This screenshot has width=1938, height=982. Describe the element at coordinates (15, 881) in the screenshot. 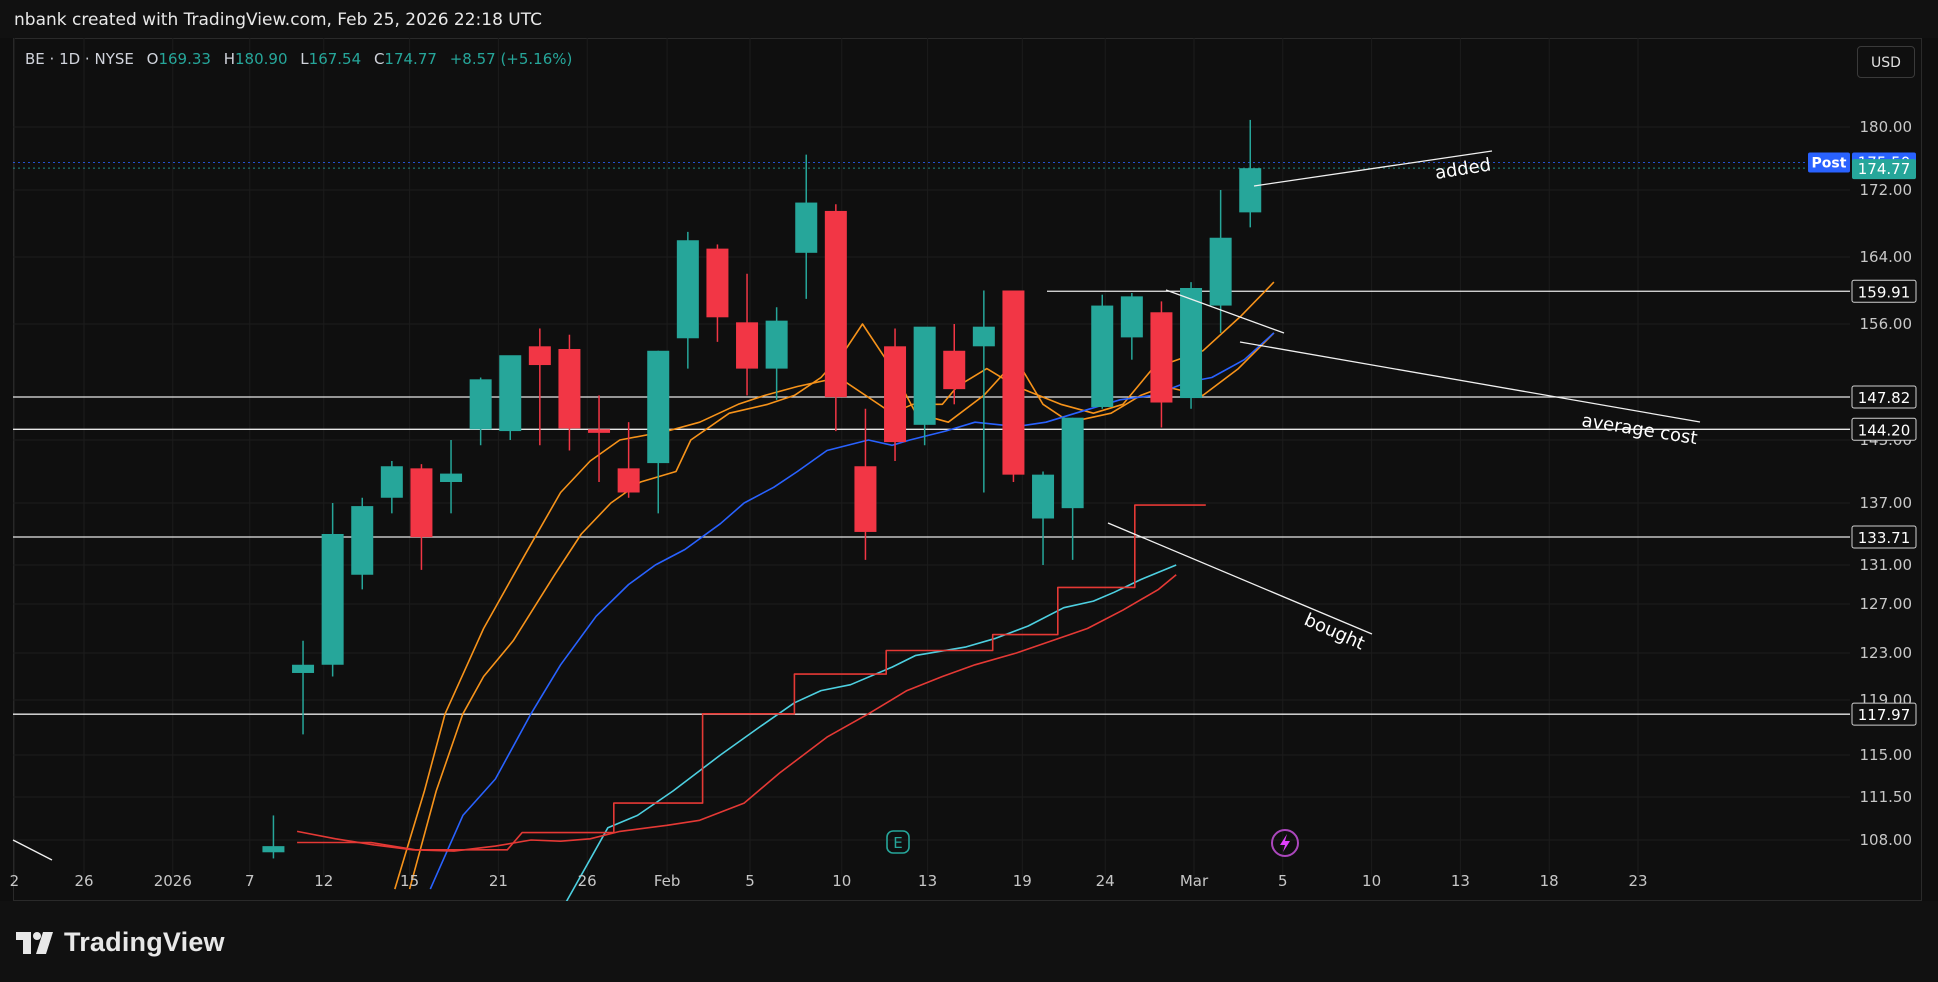

I see `time-tick-label: 2` at that location.